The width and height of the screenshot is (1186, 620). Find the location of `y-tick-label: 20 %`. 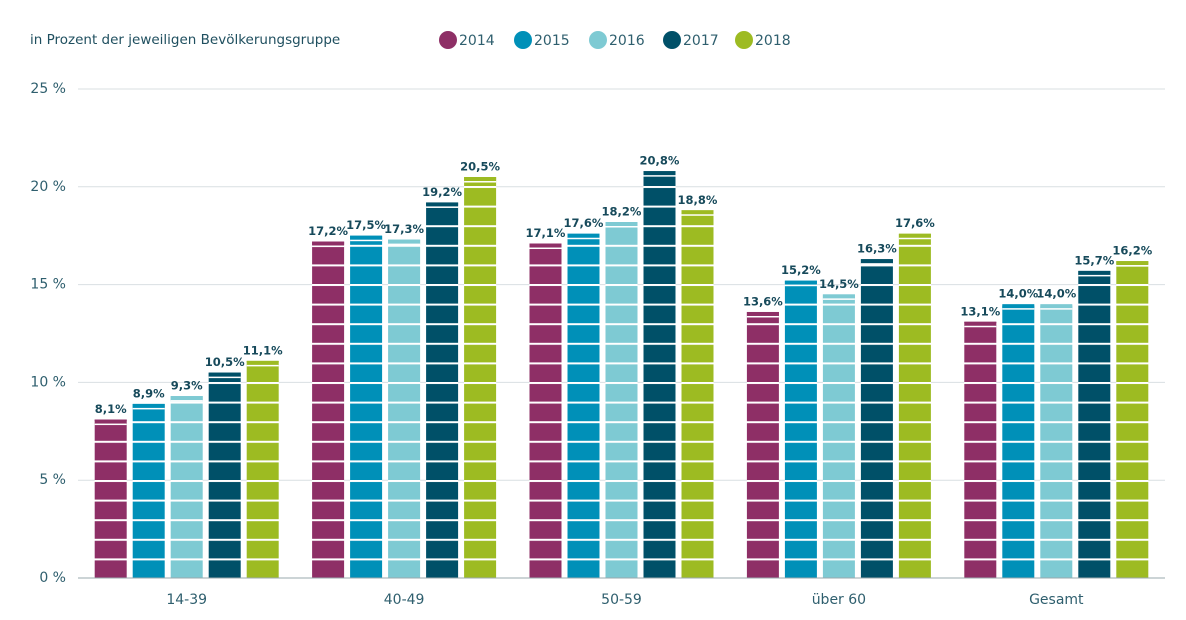

y-tick-label: 20 % is located at coordinates (48, 187).